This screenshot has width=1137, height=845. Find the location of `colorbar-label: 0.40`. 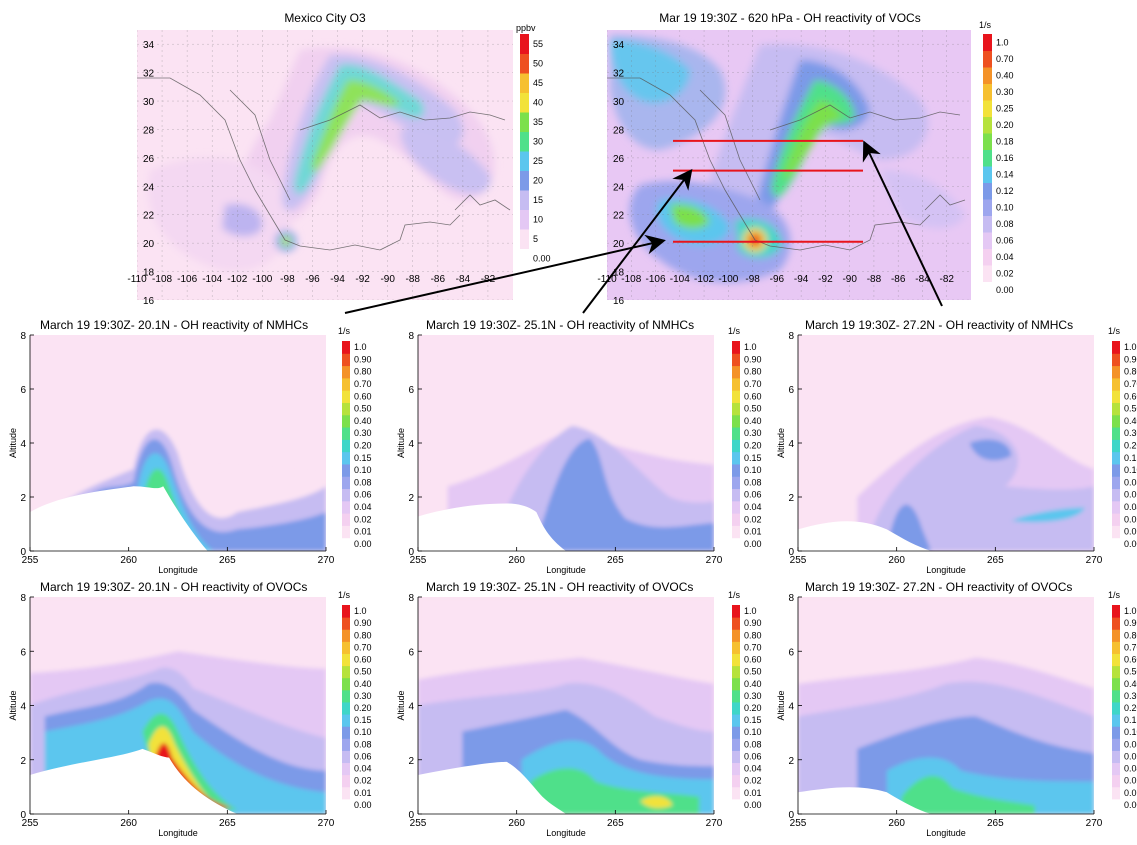

colorbar-label: 0.40 is located at coordinates (1130, 421).